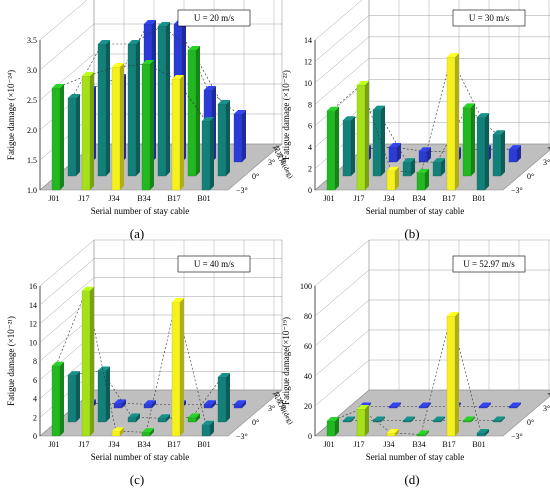 The height and width of the screenshot is (492, 550). I want to click on y-axis-label: Fatigue damage(×10⁻¹⁹), so click(286, 361).